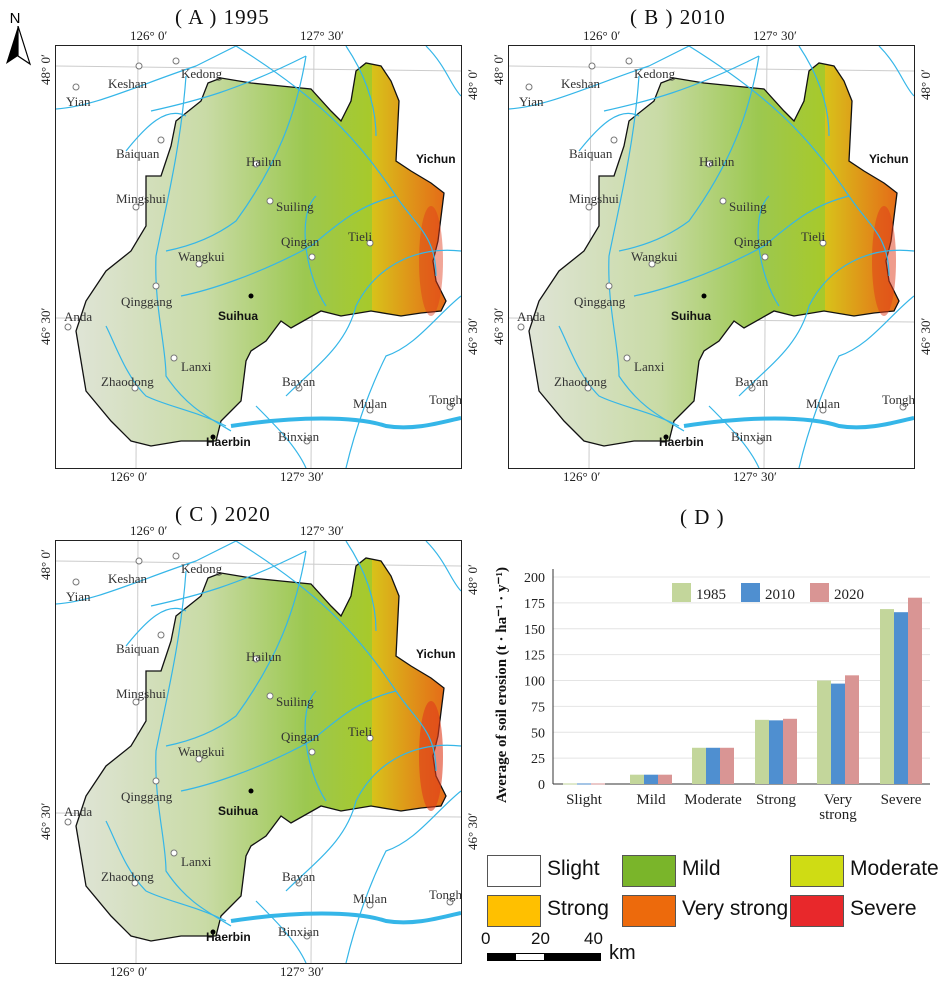 The height and width of the screenshot is (986, 941). Describe the element at coordinates (302, 476) in the screenshot. I see `lon-label-bottom-2: 127° 30′` at that location.